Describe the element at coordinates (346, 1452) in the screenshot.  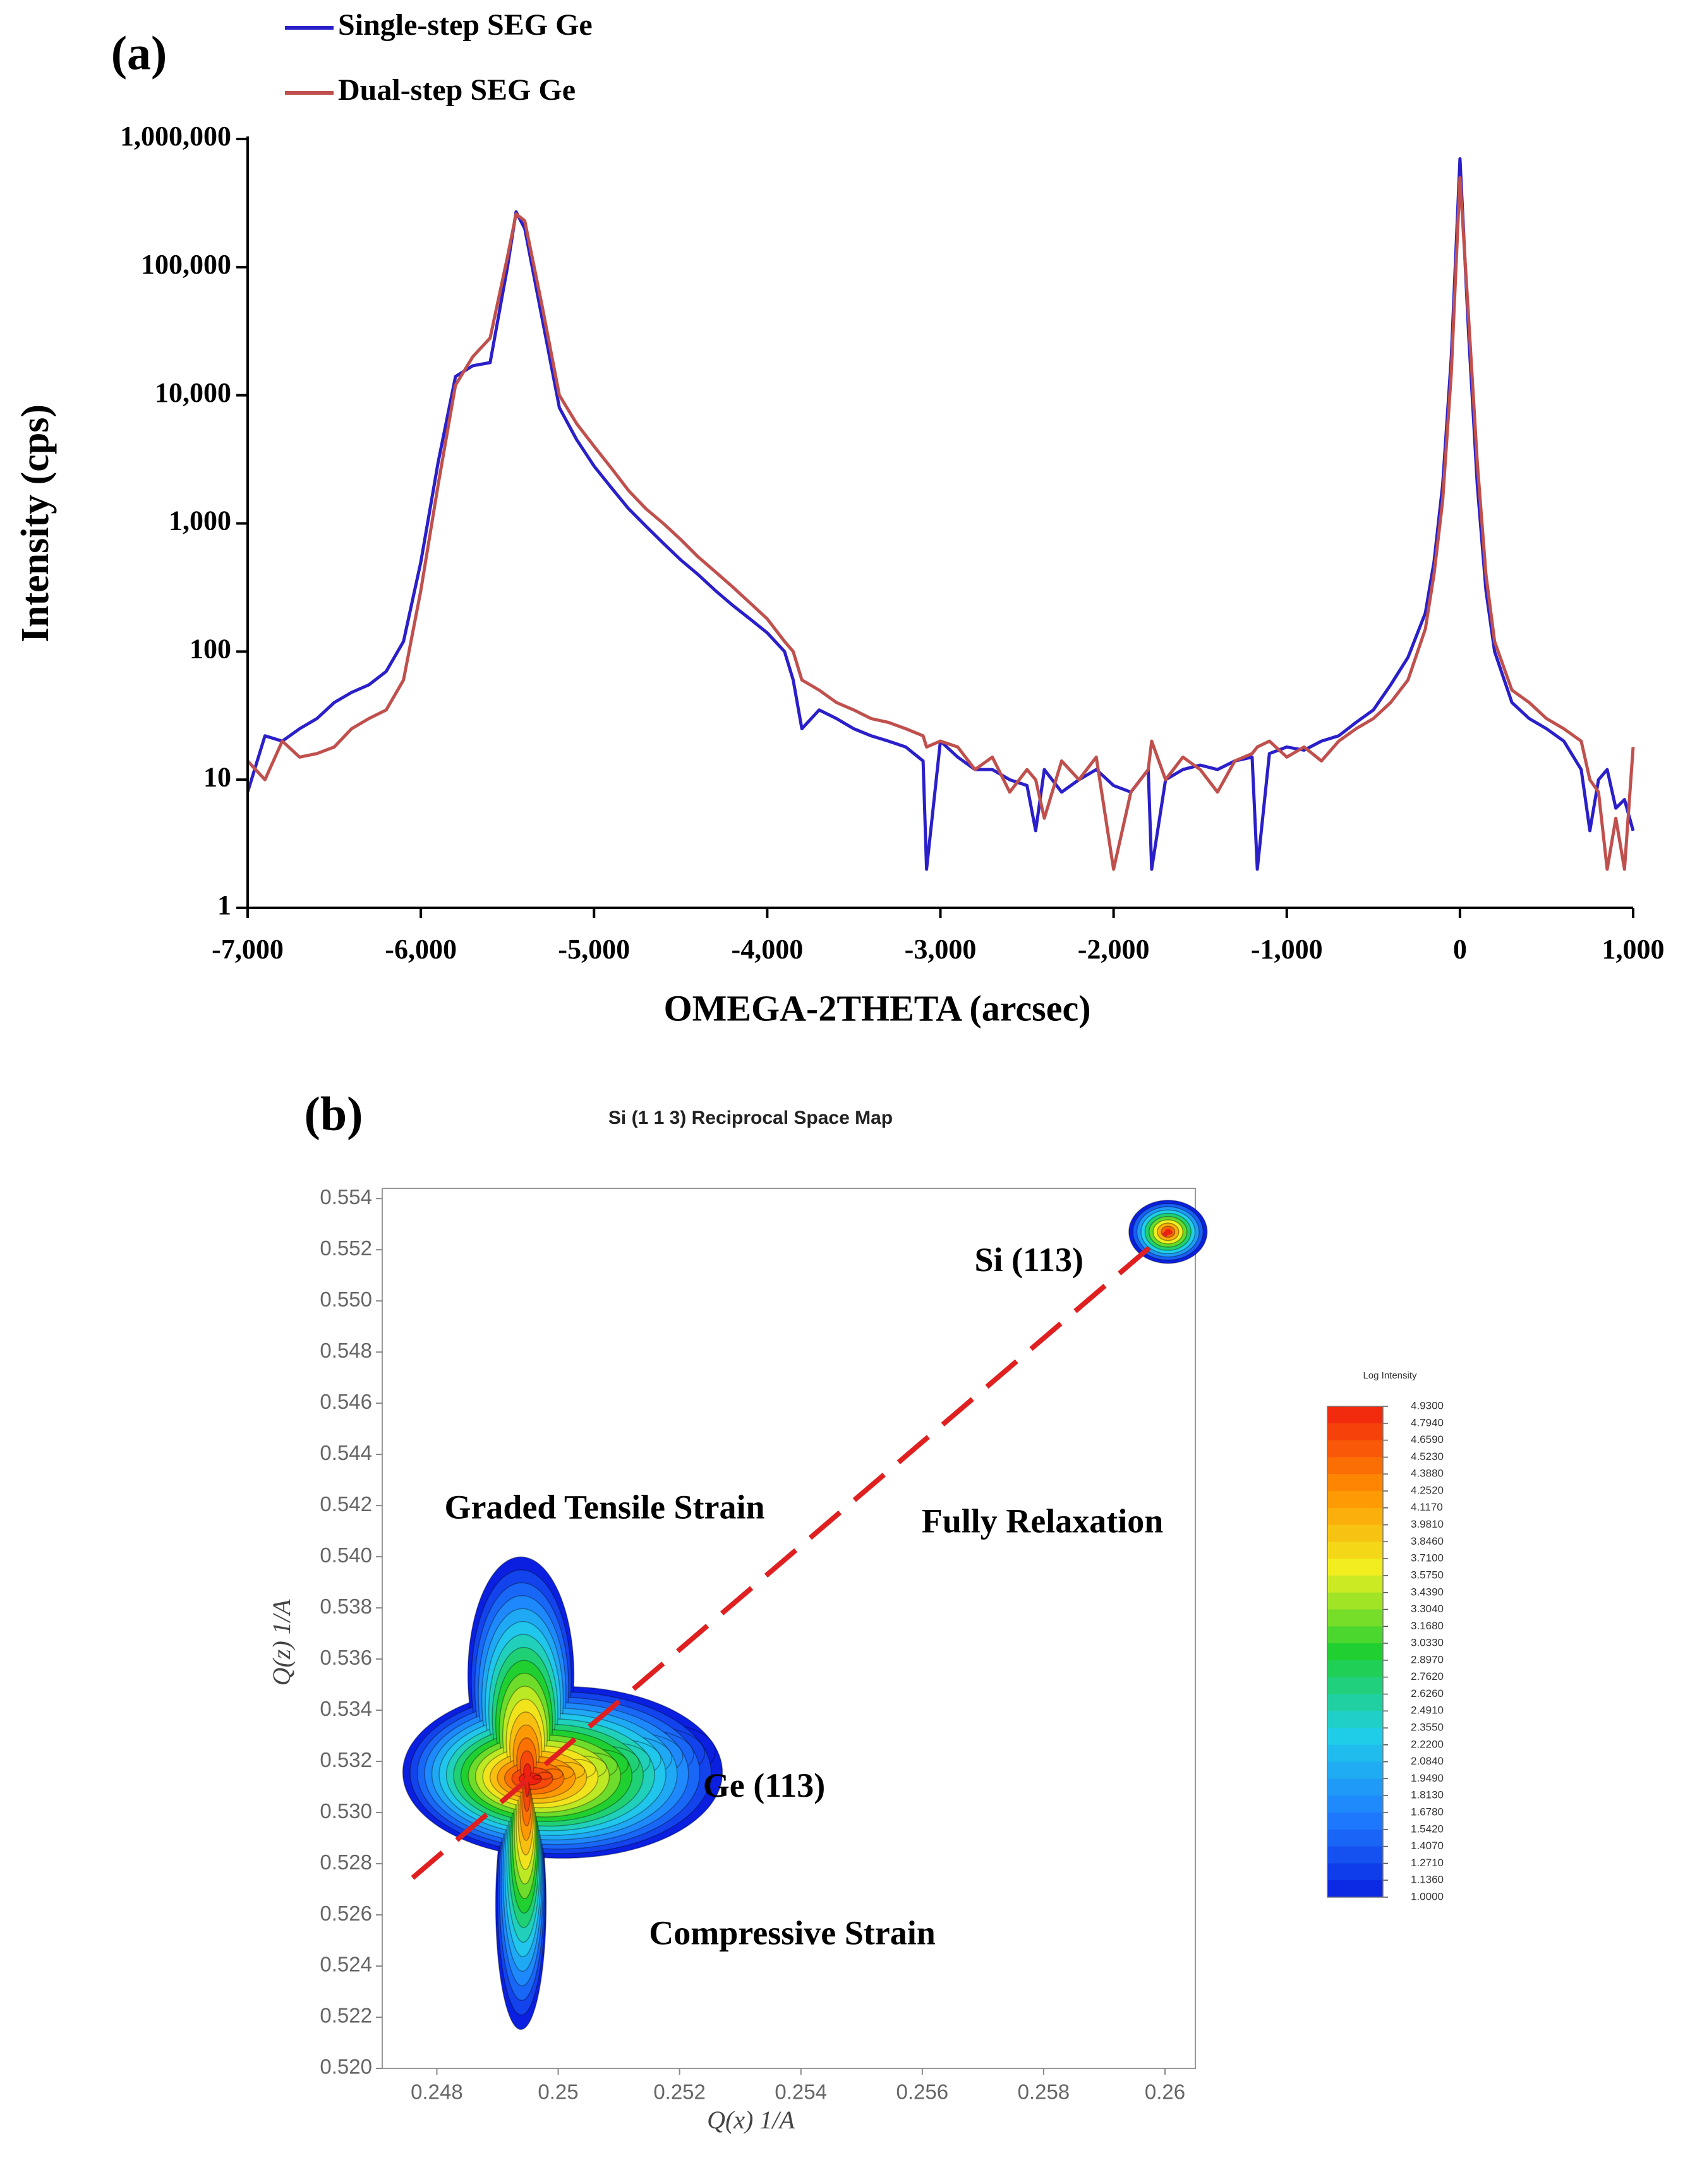
I see `y-tick-label: 0.544` at that location.